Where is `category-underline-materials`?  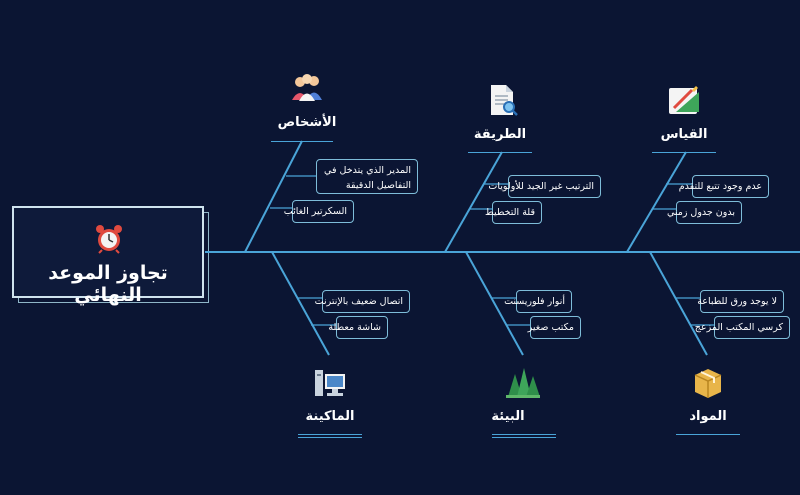
category-underline-materials is located at coordinates (708, 434).